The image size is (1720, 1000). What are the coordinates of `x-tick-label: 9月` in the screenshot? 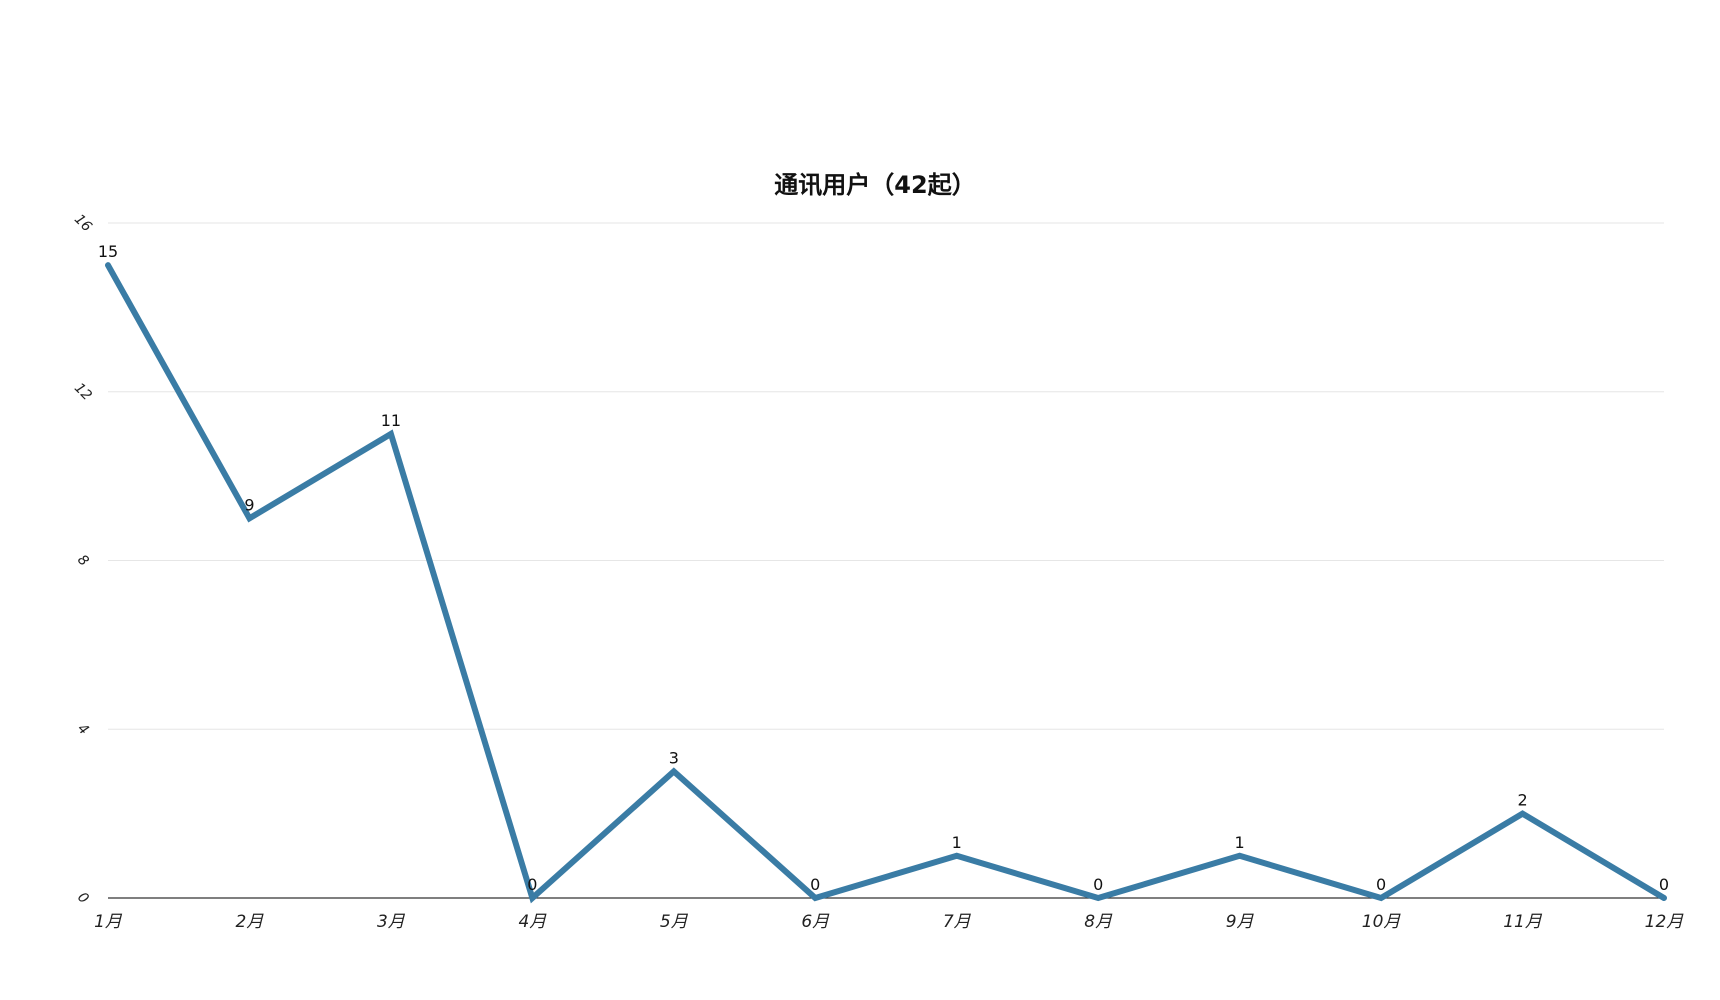 It's located at (1240, 922).